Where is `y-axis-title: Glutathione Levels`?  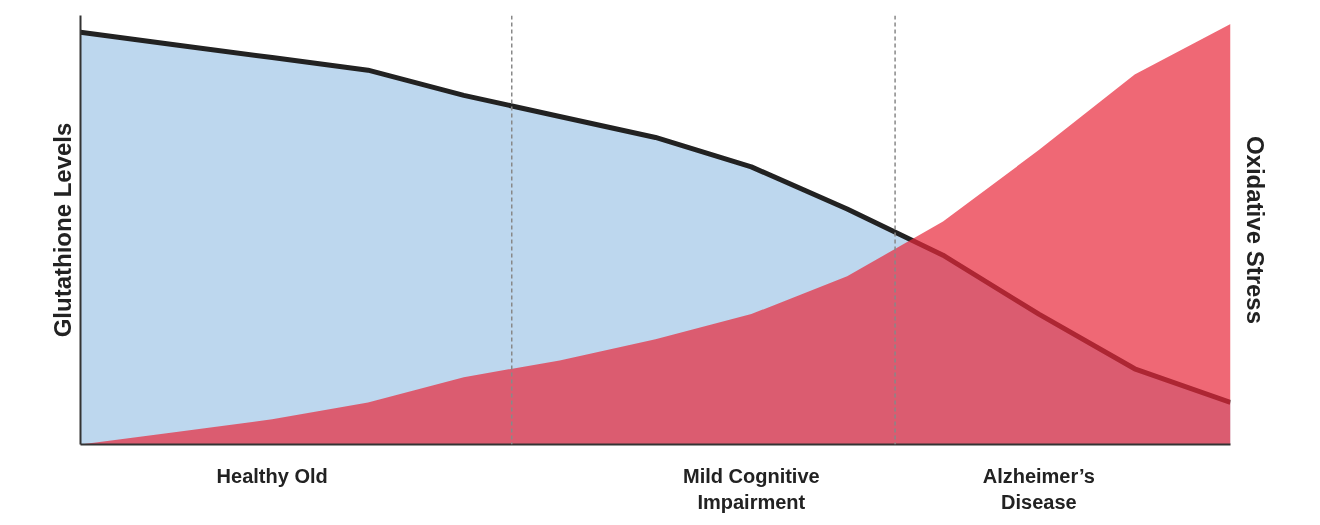 y-axis-title: Glutathione Levels is located at coordinates (62, 230).